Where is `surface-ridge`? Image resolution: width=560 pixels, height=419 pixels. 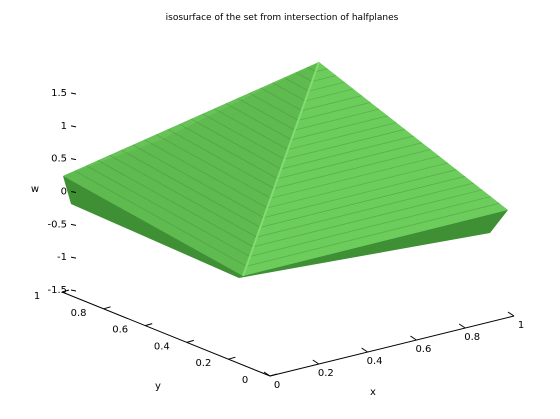 surface-ridge is located at coordinates (281, 169).